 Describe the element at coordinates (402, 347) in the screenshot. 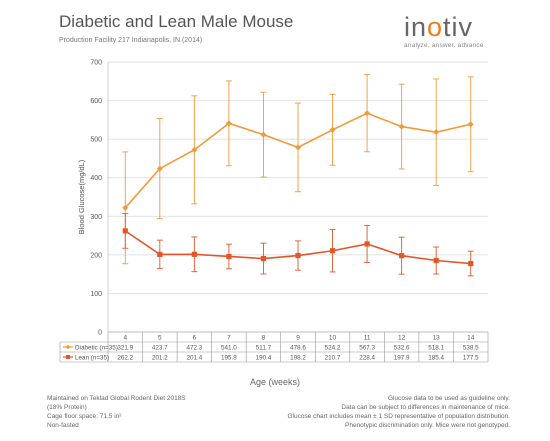

I see `table-cell: 532.6` at that location.